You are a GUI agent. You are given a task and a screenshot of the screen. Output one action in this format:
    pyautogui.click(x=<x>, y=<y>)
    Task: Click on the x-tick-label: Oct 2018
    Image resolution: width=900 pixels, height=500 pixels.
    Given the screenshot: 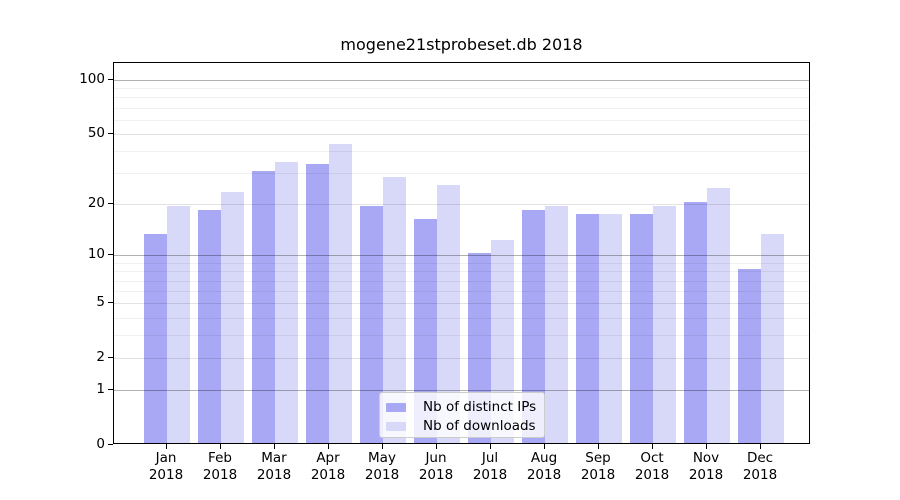 What is the action you would take?
    pyautogui.click(x=652, y=466)
    